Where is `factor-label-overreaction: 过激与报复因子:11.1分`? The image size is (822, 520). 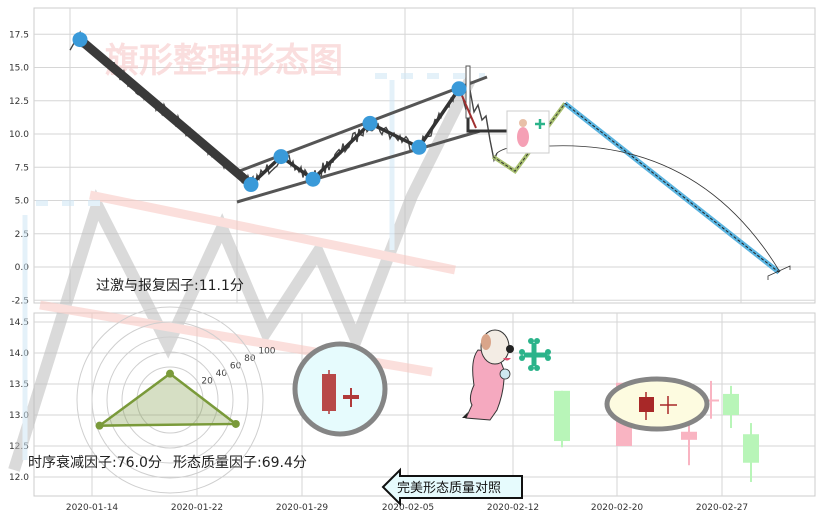 factor-label-overreaction: 过激与报复因子:11.1分 is located at coordinates (170, 285).